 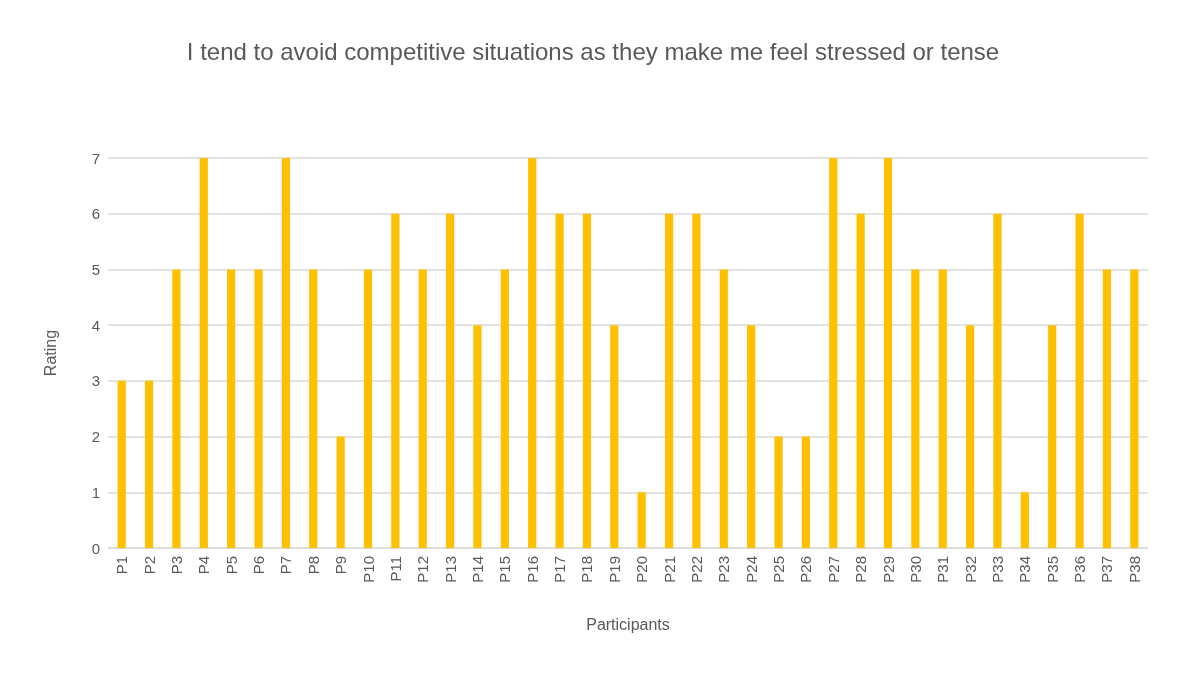 What do you see at coordinates (95, 214) in the screenshot?
I see `y-tick-label: 6` at bounding box center [95, 214].